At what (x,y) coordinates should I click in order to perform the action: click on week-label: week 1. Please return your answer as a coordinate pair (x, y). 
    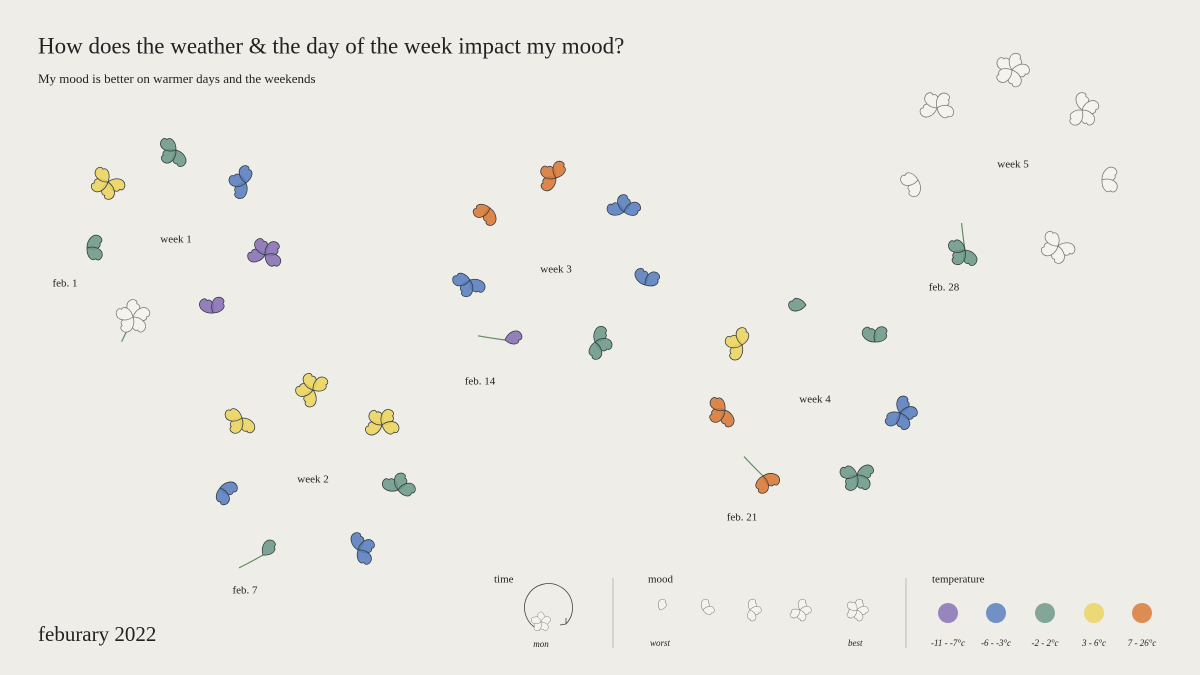
    Looking at the image, I should click on (175, 240).